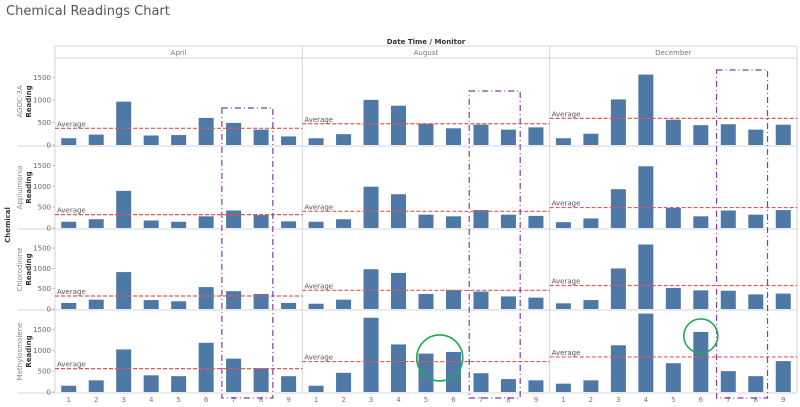 This screenshot has height=407, width=800. What do you see at coordinates (179, 53) in the screenshot?
I see `month-header: April` at bounding box center [179, 53].